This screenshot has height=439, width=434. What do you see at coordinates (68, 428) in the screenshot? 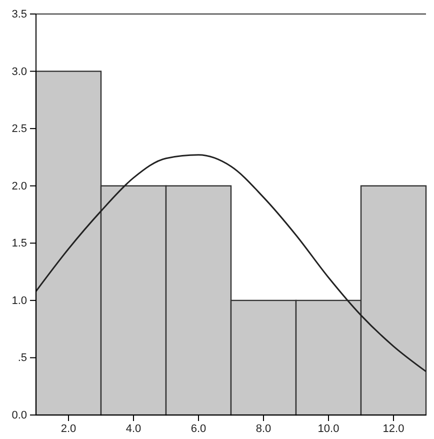
I see `x-tick-label: 2.0` at bounding box center [68, 428].